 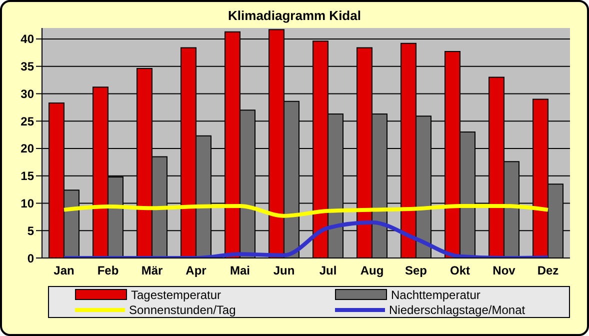 What do you see at coordinates (64, 271) in the screenshot?
I see `x-tick-label: Jan` at bounding box center [64, 271].